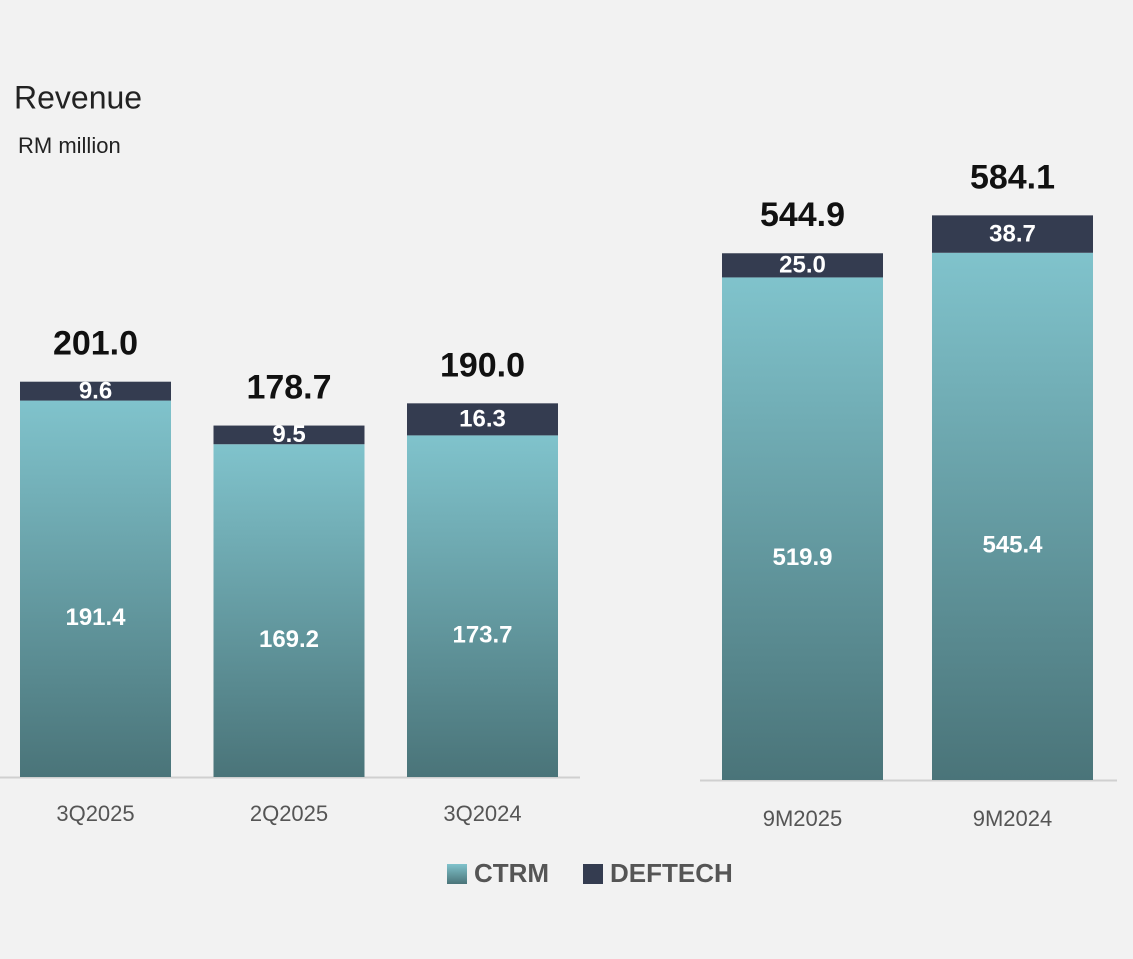  I want to click on data-label: 9.5, so click(288, 434).